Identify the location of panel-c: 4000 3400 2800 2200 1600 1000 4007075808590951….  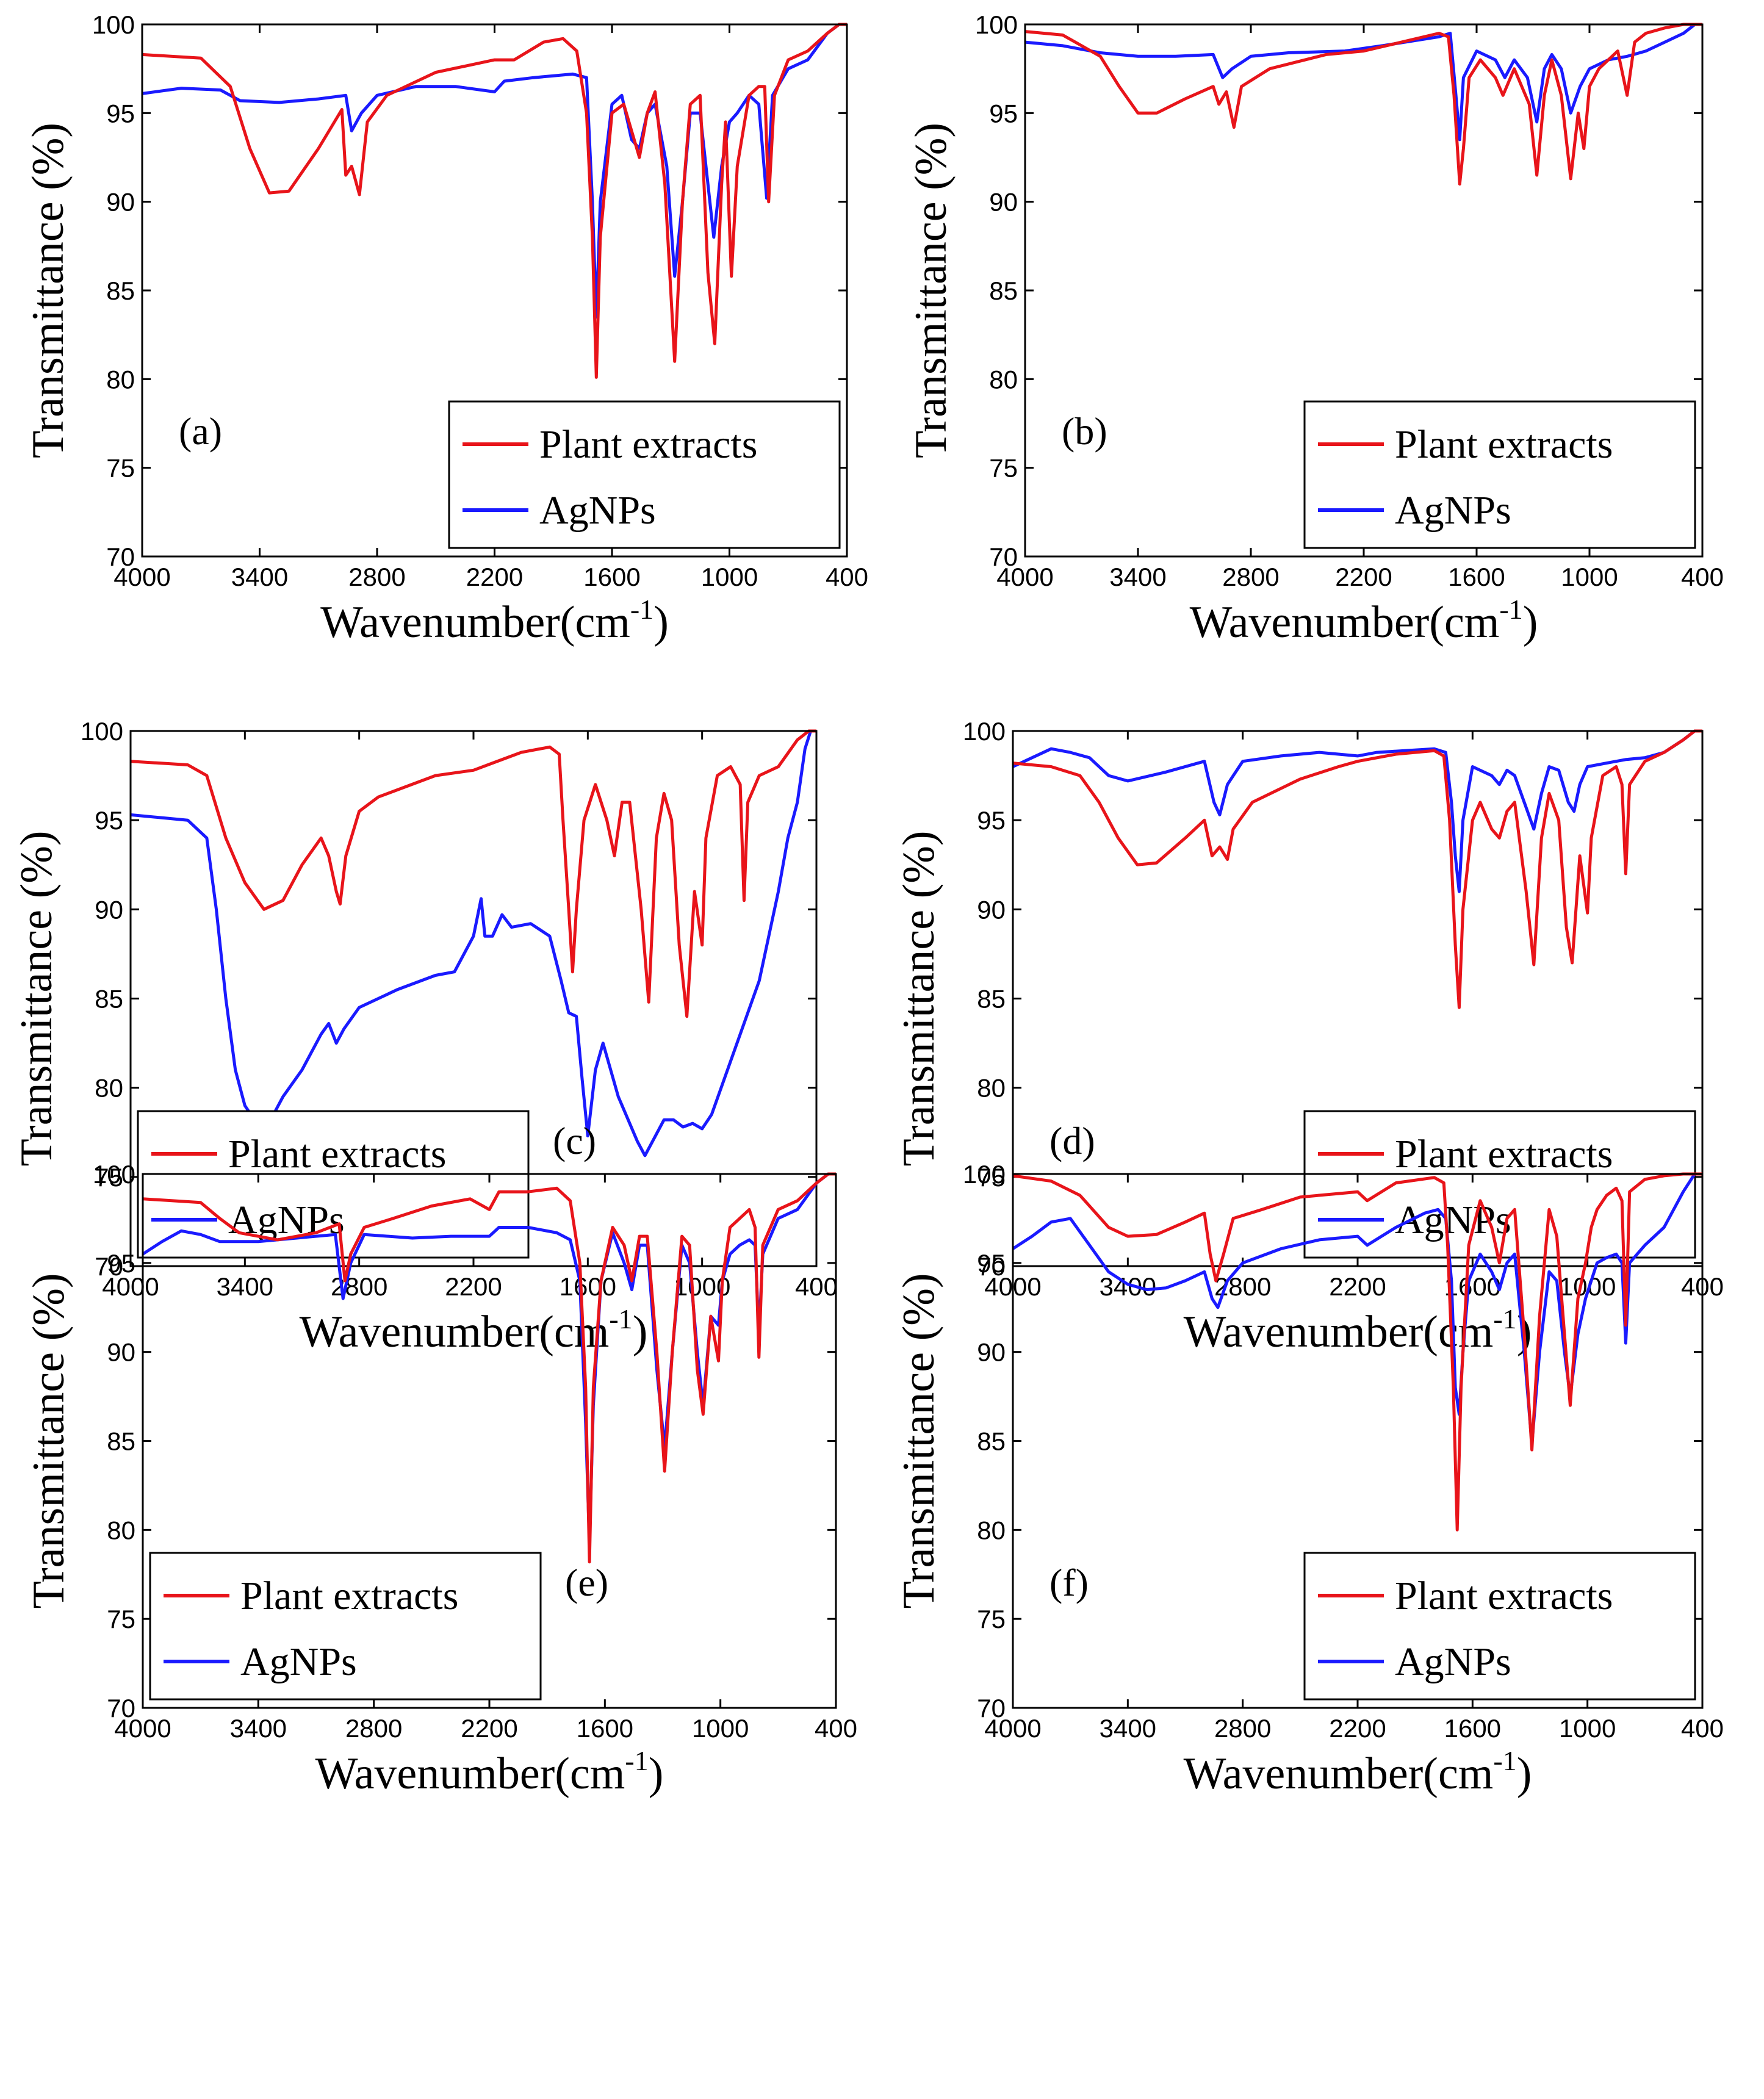
(425, 1037).